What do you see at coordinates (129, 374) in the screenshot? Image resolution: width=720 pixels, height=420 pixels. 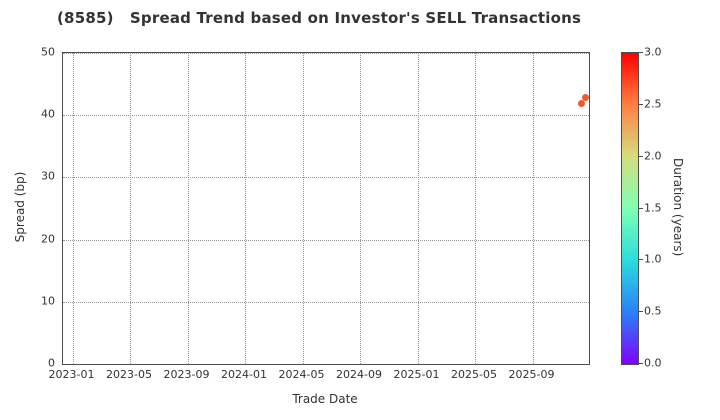 I see `x-tick-label: 2023-05` at bounding box center [129, 374].